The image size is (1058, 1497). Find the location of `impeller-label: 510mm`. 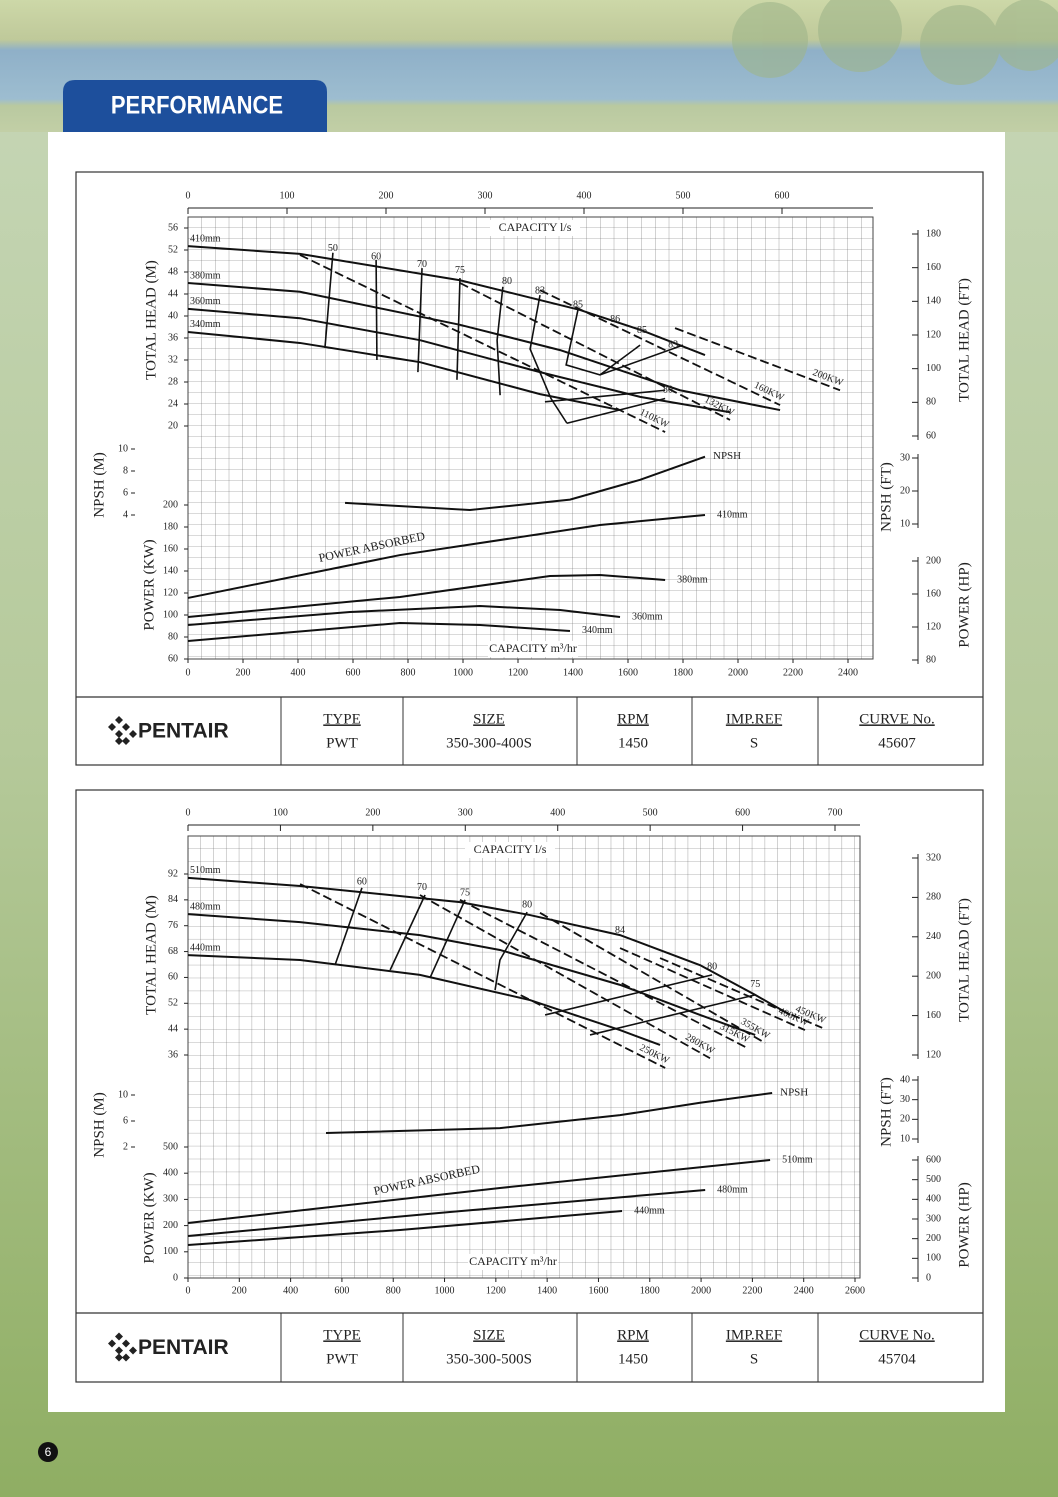

impeller-label: 510mm is located at coordinates (205, 870).